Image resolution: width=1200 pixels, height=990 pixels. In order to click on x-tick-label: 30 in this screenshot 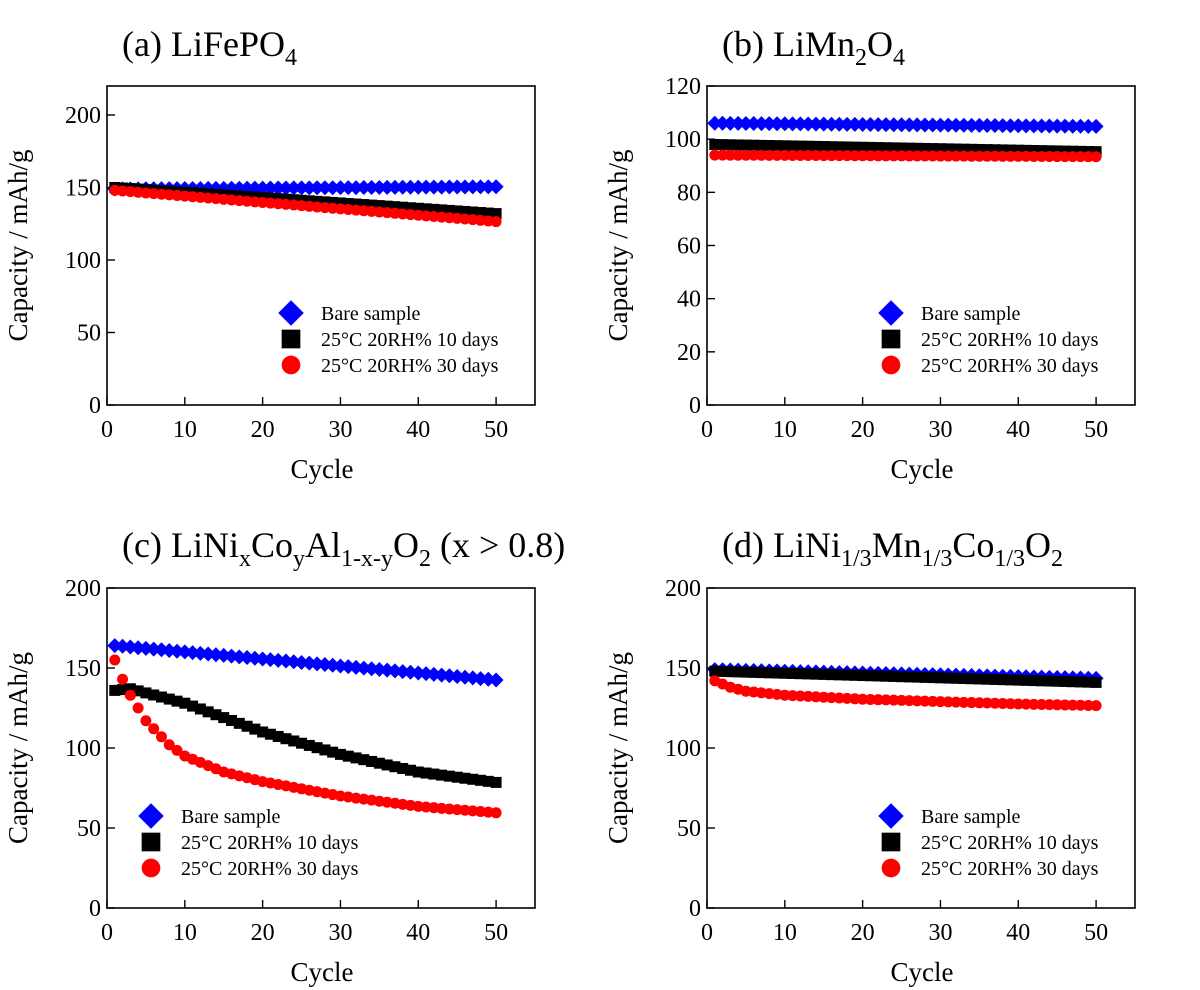, I will do `click(940, 933)`.